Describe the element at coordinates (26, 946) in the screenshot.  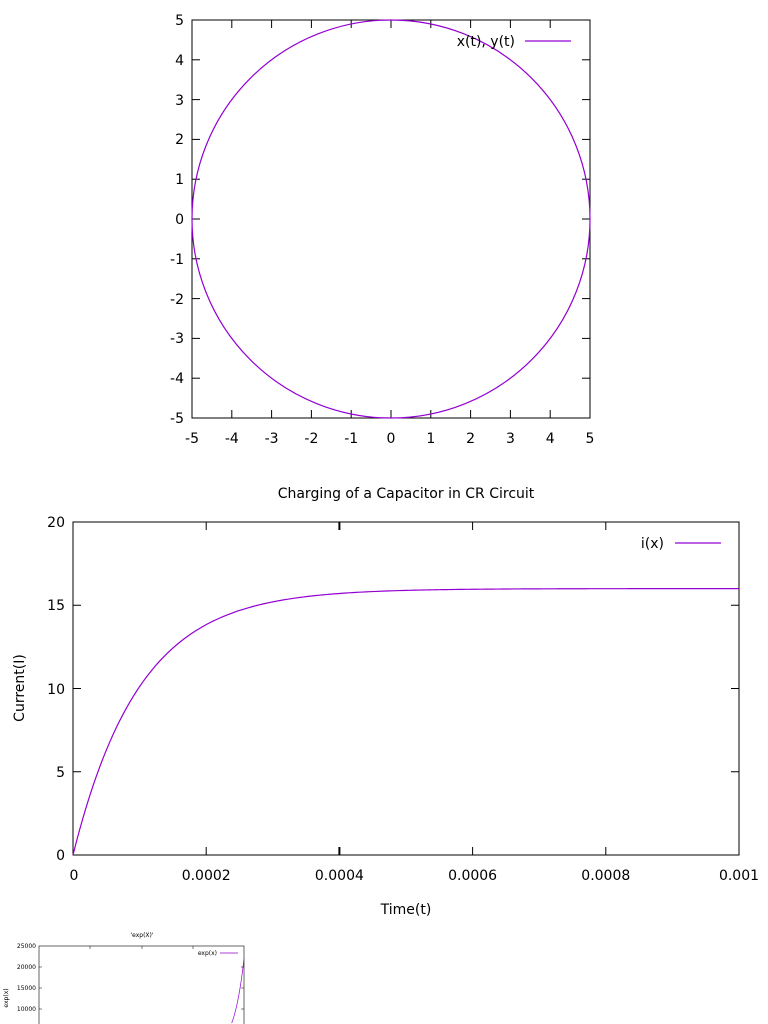
I see `y-tick-label: 25000` at that location.